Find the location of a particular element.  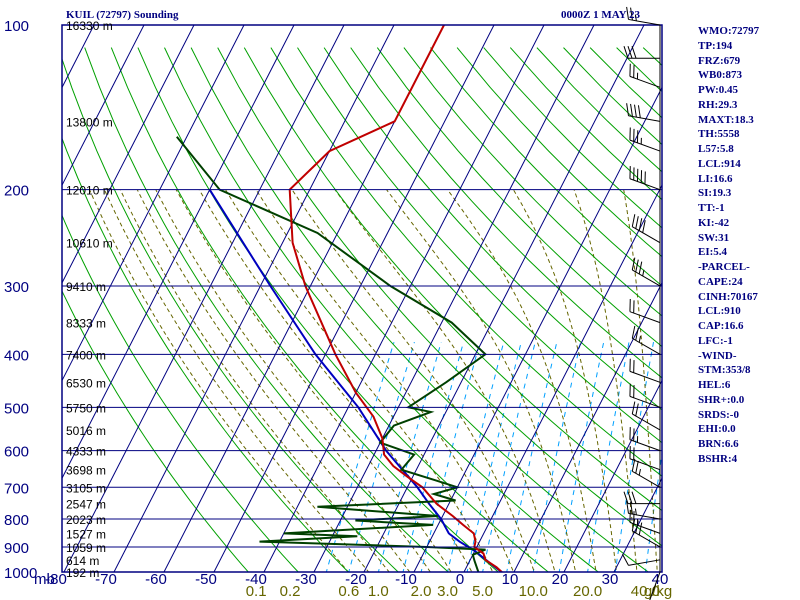

height-label: 13800 m is located at coordinates (89, 122).